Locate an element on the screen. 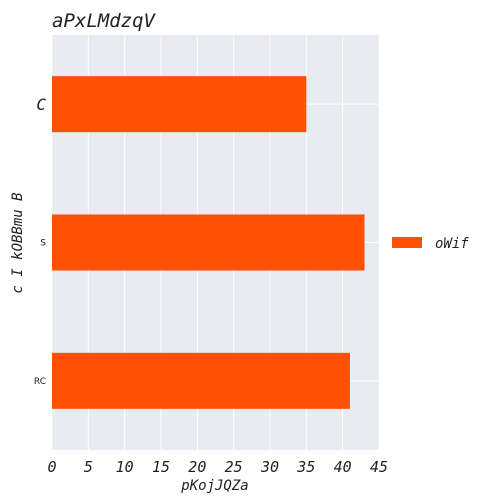  x-tick-label: 20 is located at coordinates (197, 467).